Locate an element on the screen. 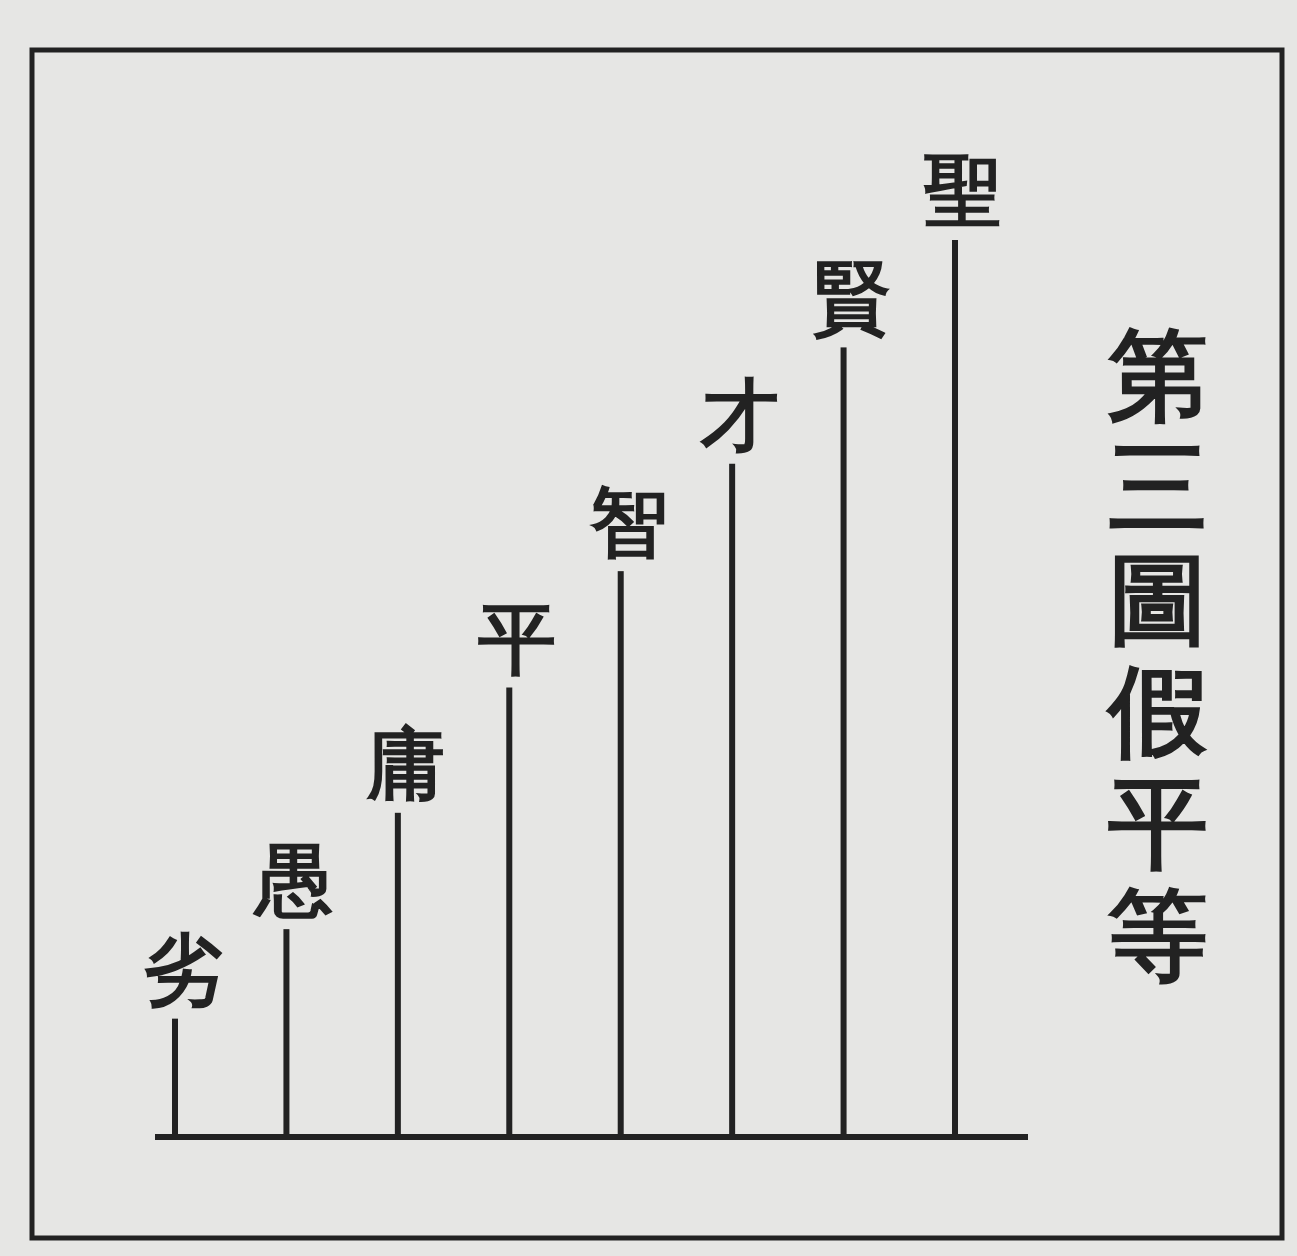 The image size is (1297, 1256). x-tick-label: 賢 is located at coordinates (851, 298).